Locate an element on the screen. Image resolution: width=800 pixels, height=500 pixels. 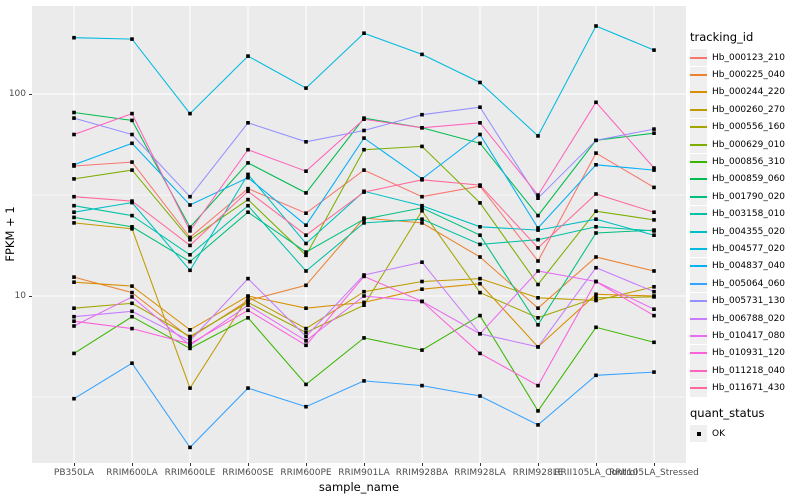
y-tick-label-100: 100 is located at coordinates (17, 94).